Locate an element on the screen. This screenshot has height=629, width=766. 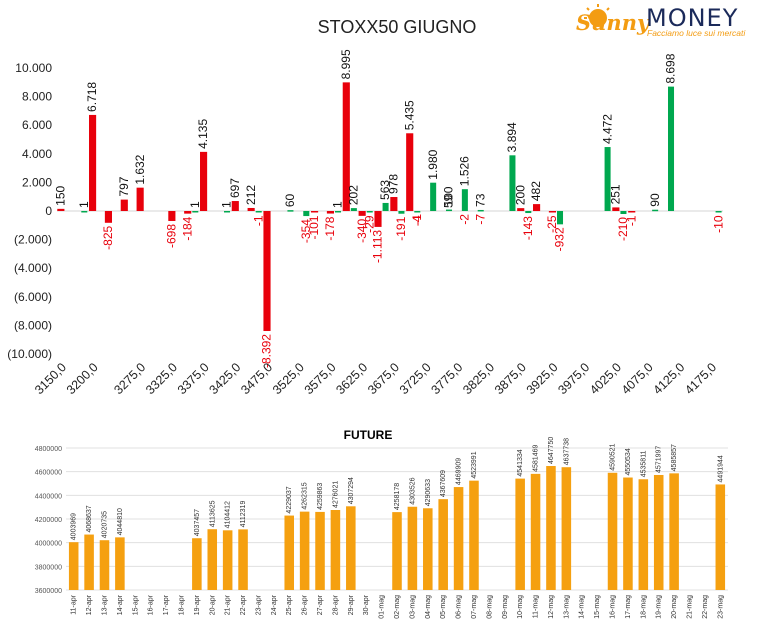
x-tick-label: 24-apr is located at coordinates (274, 604).